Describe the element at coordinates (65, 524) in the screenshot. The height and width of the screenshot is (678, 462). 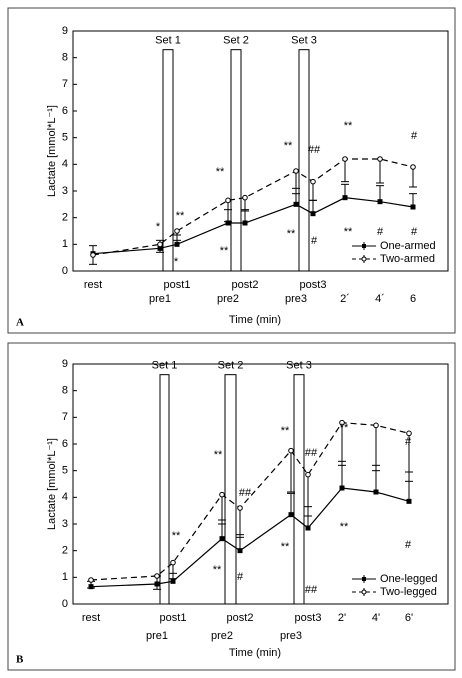
I see `y-tick-label: 3` at that location.